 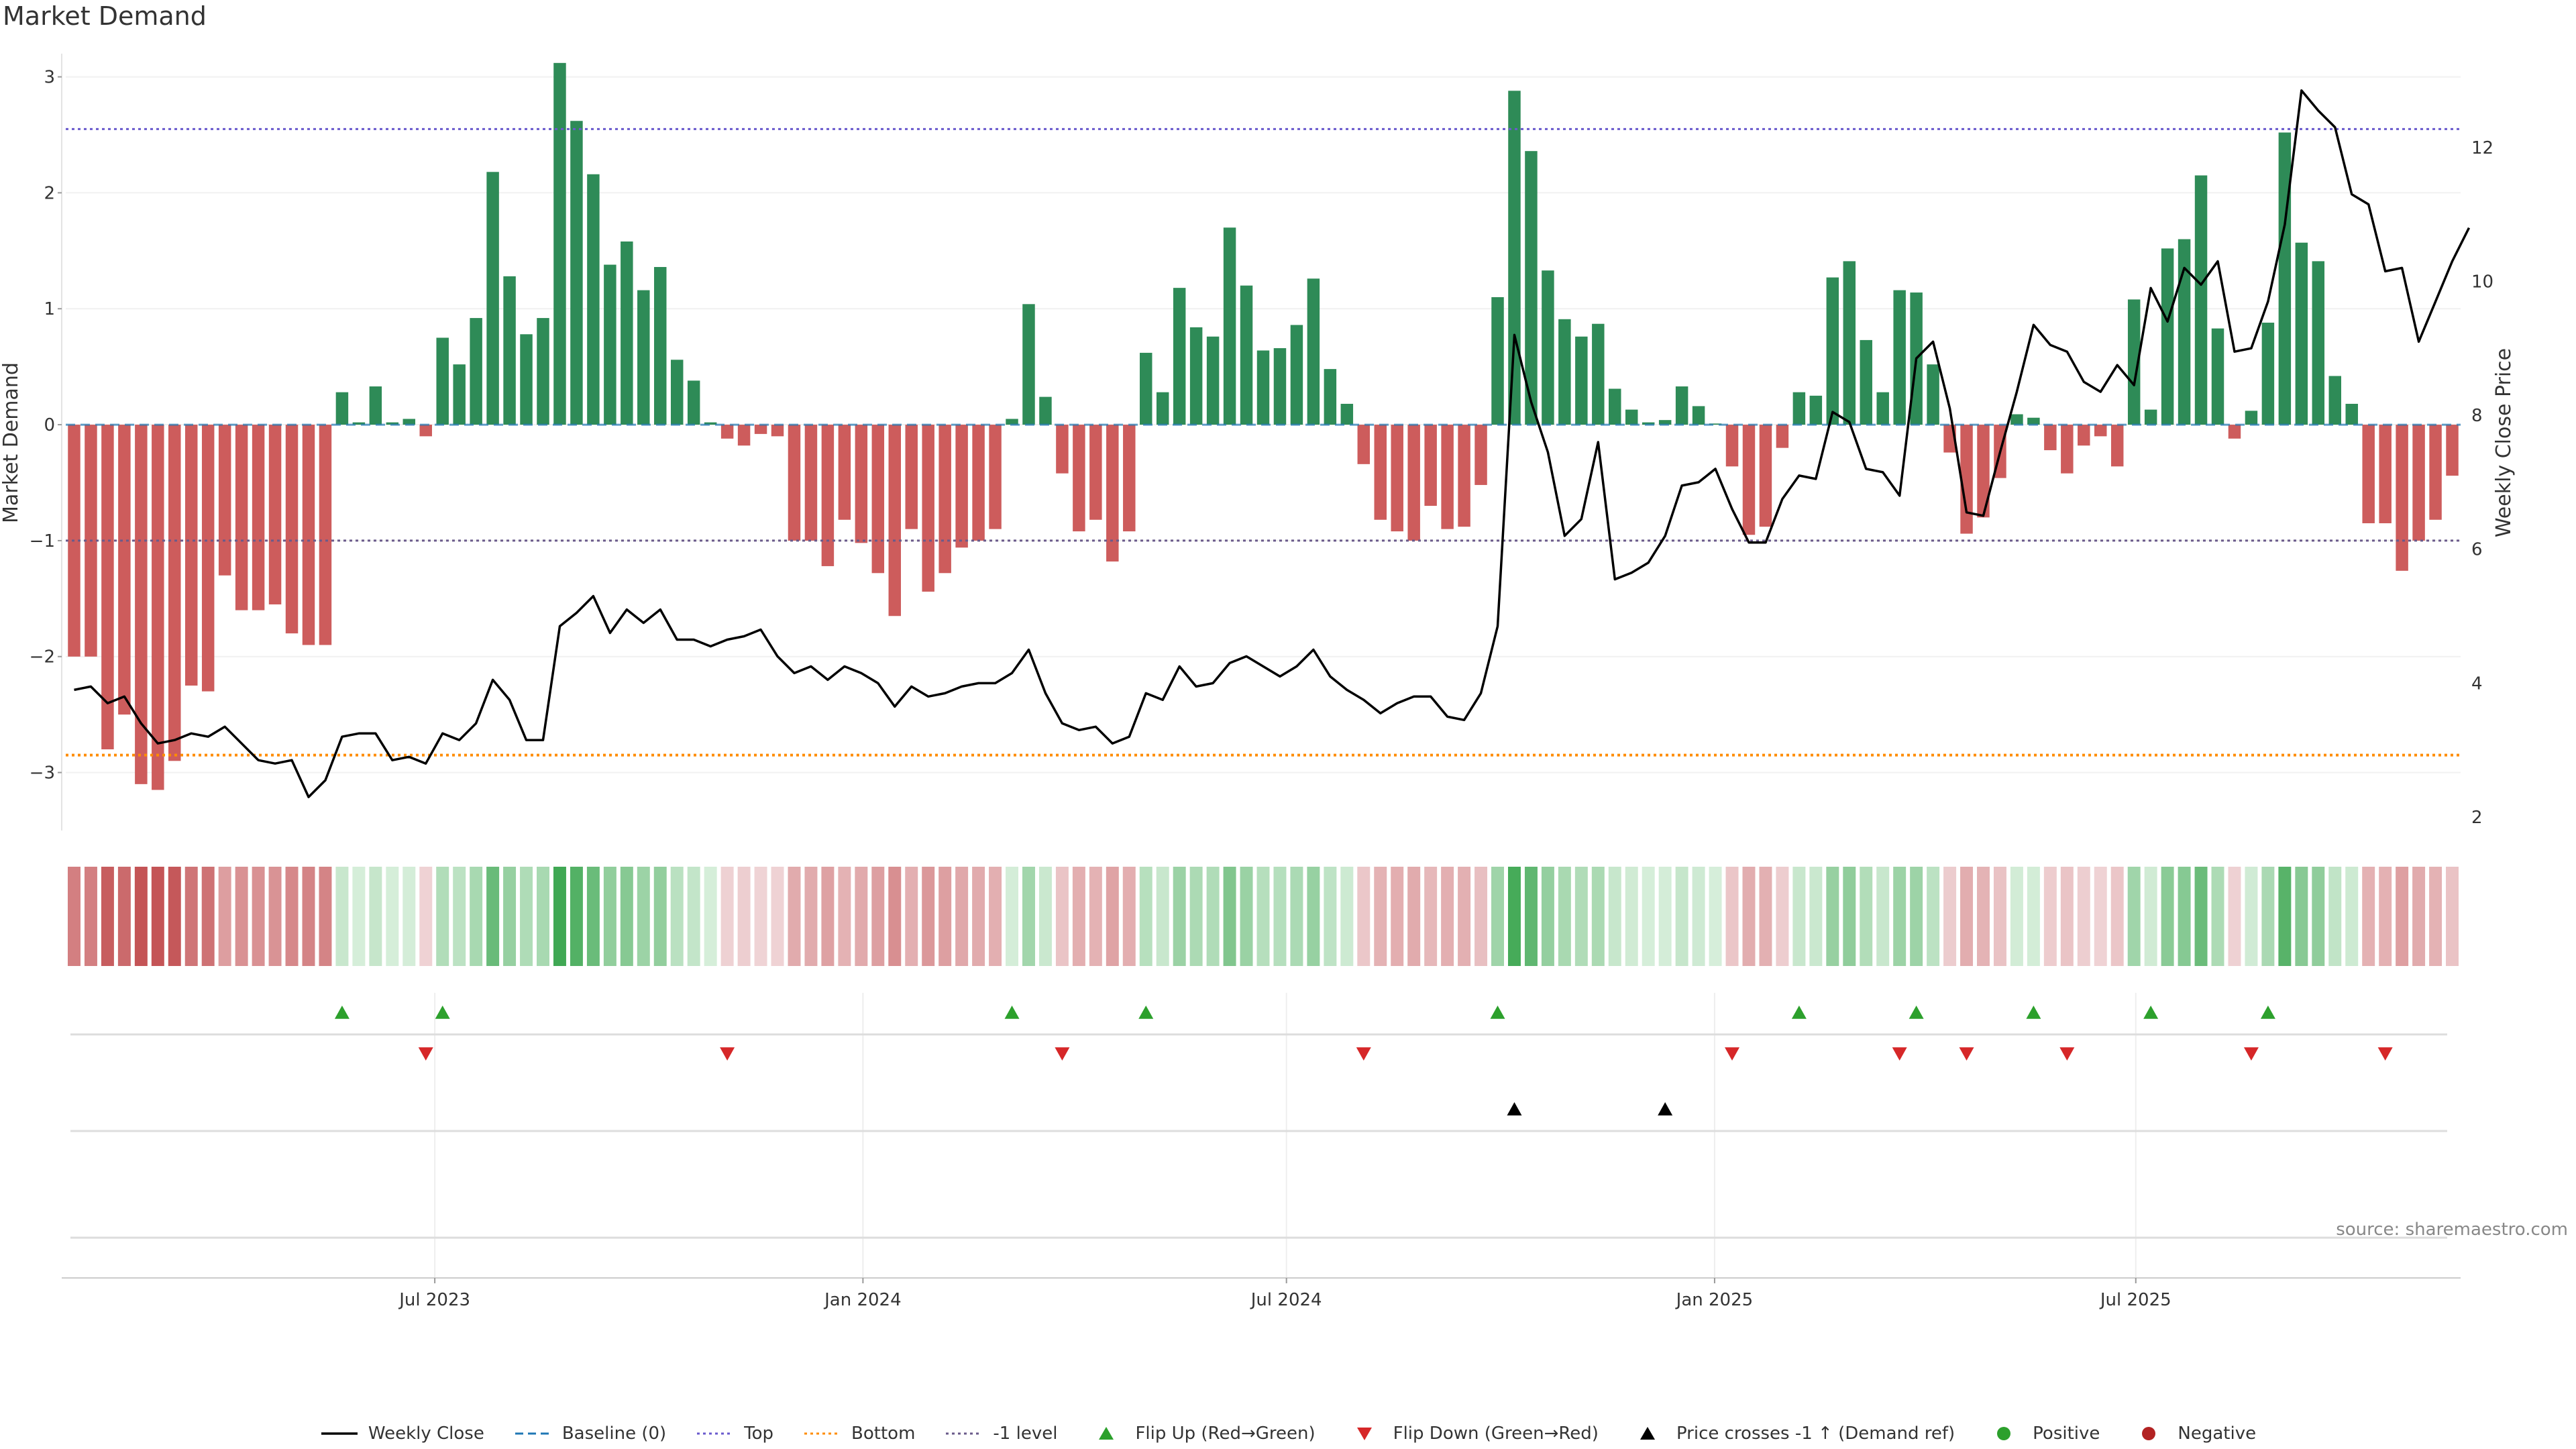 I want to click on y-tick-label: 3, so click(x=49, y=78).